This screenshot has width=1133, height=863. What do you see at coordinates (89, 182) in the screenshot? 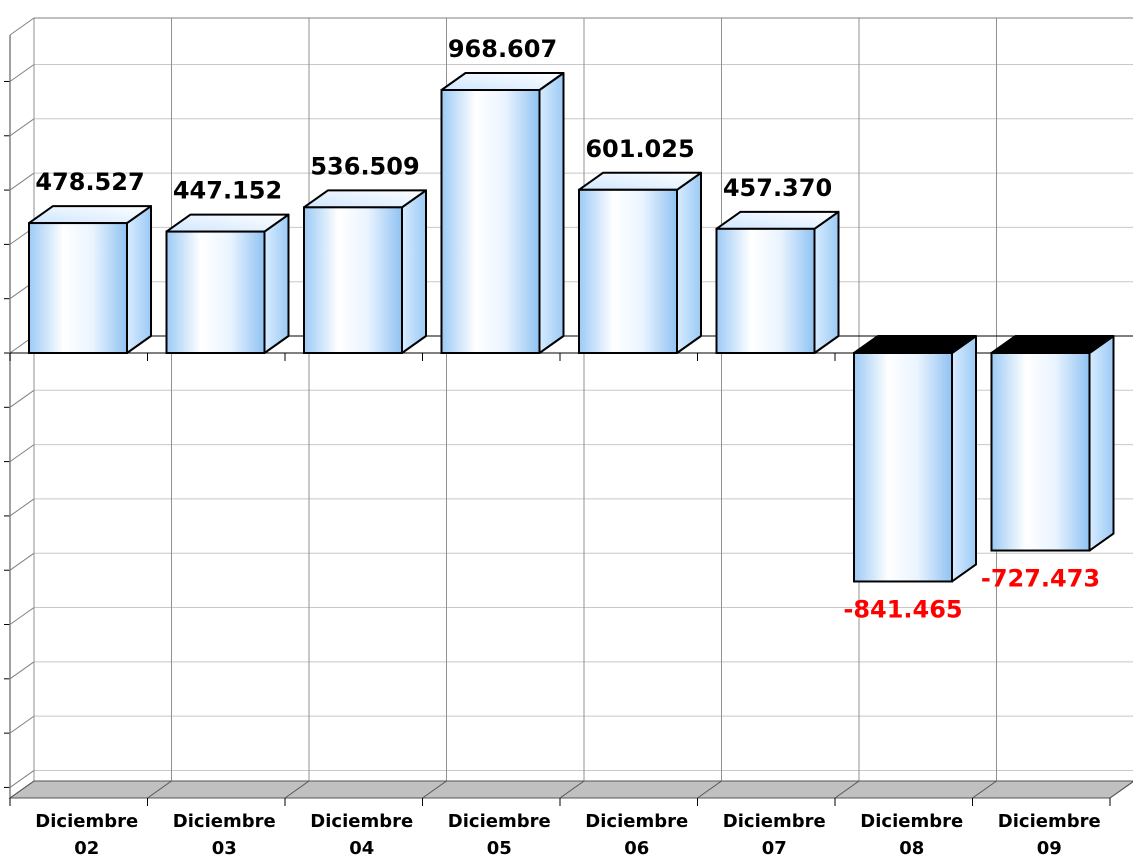
I see `data-label-1: 478.527` at bounding box center [89, 182].